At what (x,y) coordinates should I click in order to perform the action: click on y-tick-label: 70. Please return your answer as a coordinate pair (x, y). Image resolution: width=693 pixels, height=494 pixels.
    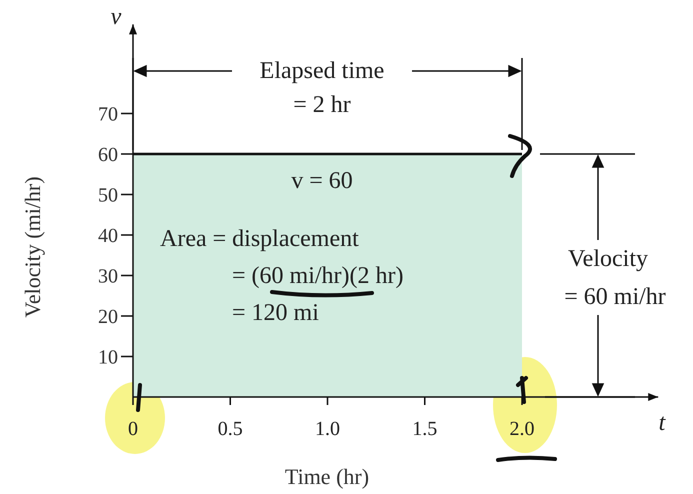
    Looking at the image, I should click on (108, 115).